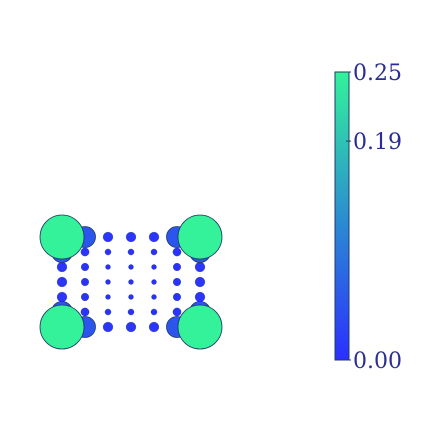  I want to click on colorbar: 0.00 0.19 0.25, so click(368, 217).